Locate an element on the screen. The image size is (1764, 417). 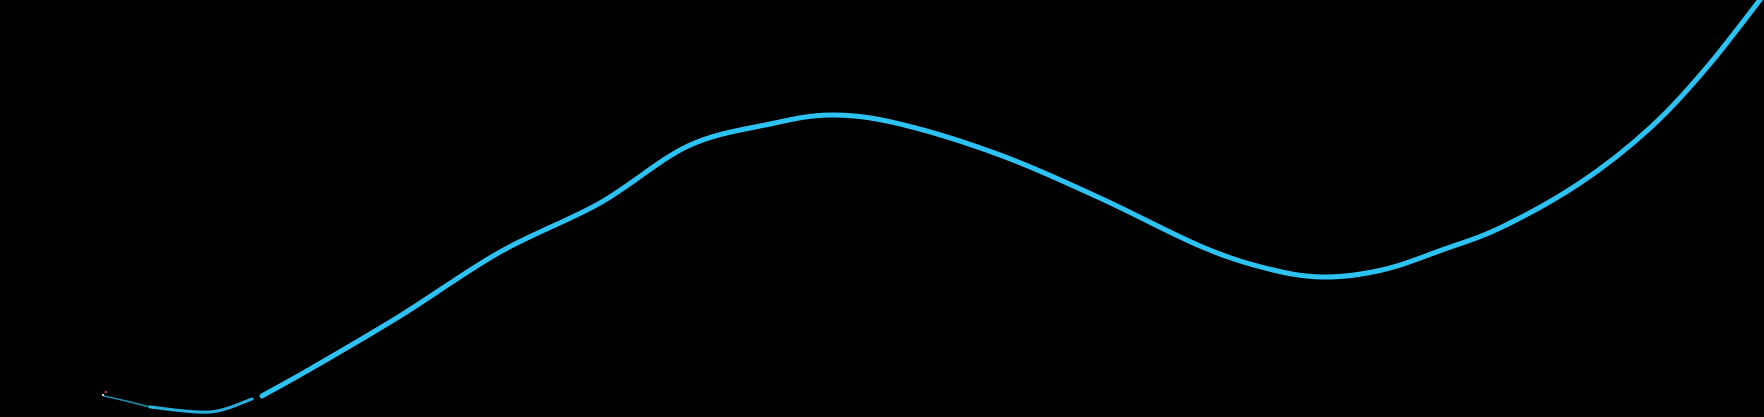
stroke-start-white-speck is located at coordinates (103, 395).